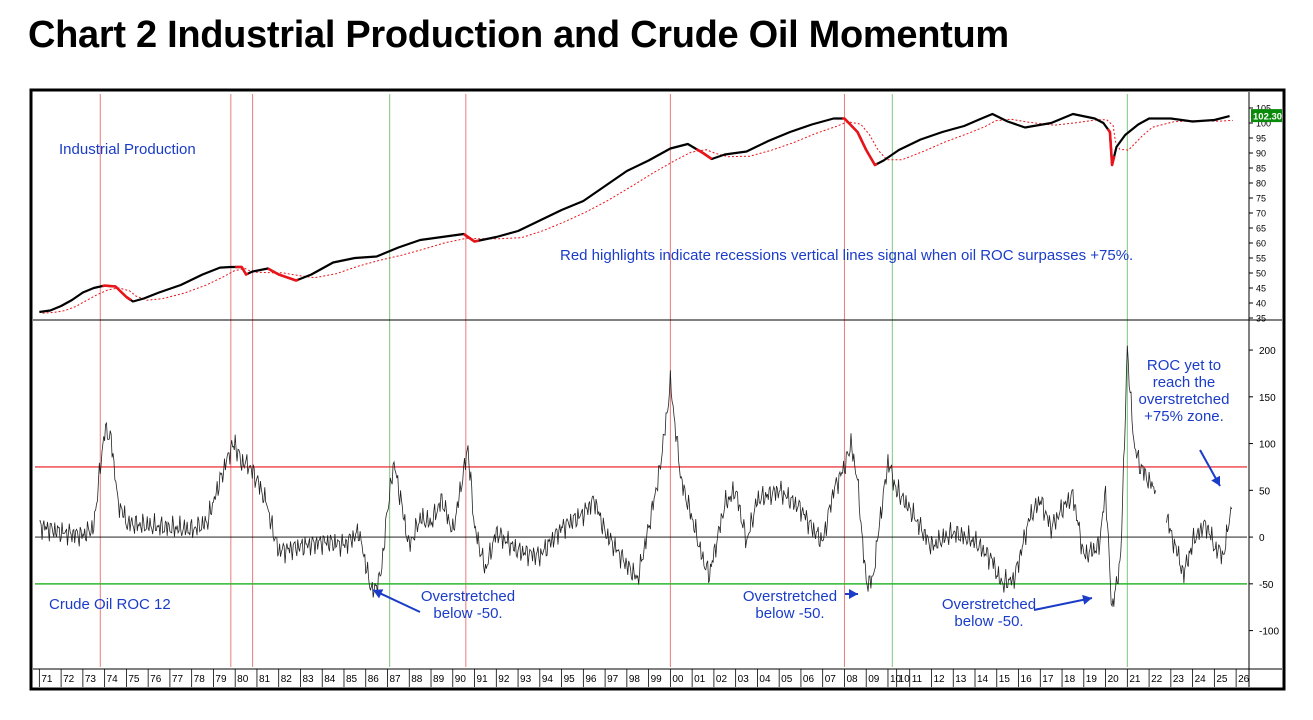  What do you see at coordinates (1266, 116) in the screenshot?
I see `ip-value-badge` at bounding box center [1266, 116].